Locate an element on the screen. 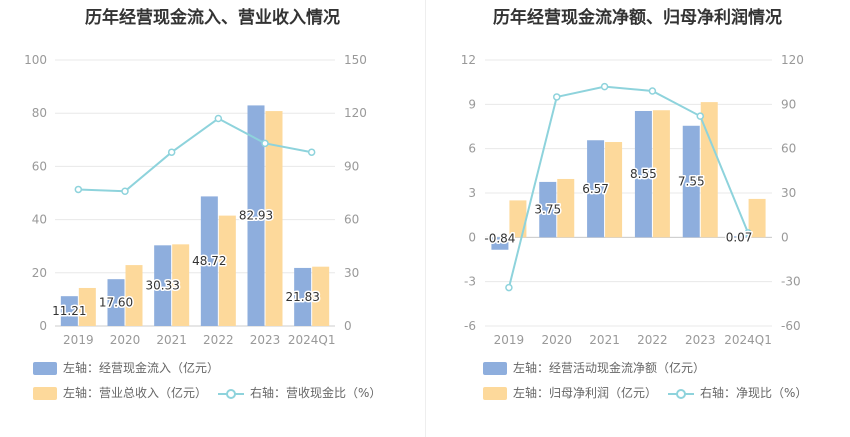 This screenshot has height=437, width=850. right-chart-x-tick-label: 2019 is located at coordinates (509, 340).